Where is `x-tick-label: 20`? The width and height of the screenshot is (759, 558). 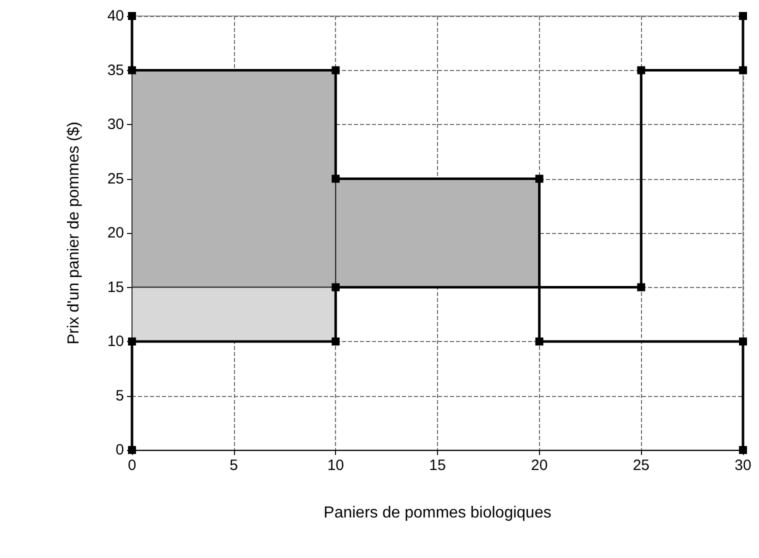
x-tick-label: 20 is located at coordinates (539, 465).